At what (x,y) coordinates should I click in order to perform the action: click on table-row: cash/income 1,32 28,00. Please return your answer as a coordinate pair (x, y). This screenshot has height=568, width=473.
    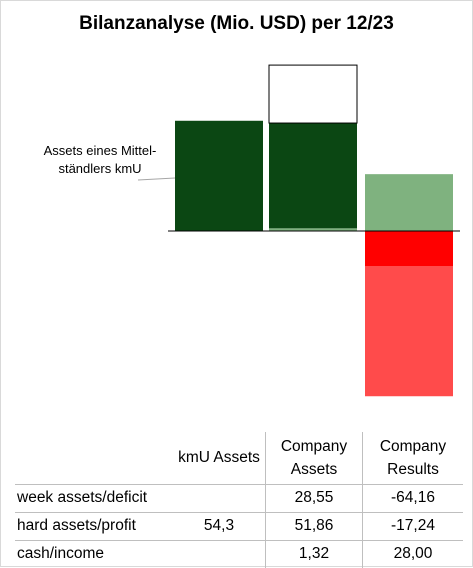
    Looking at the image, I should click on (239, 554).